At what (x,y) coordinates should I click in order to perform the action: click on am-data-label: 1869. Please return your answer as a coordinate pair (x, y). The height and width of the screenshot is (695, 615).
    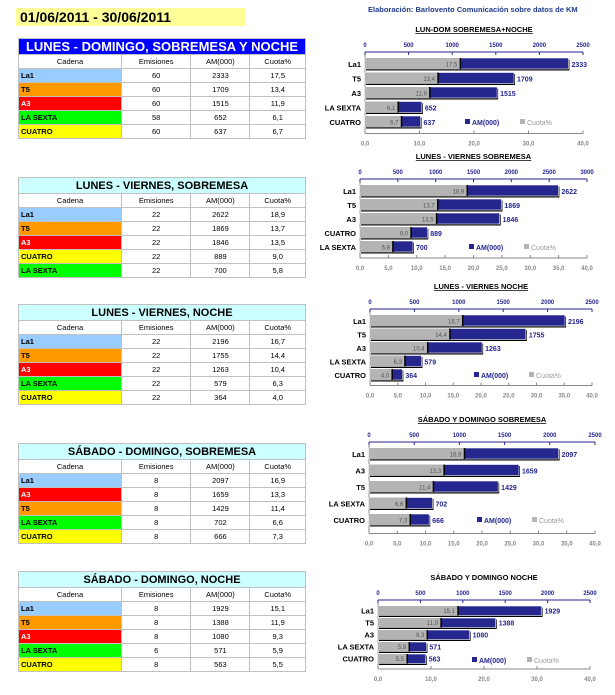
    Looking at the image, I should click on (512, 206).